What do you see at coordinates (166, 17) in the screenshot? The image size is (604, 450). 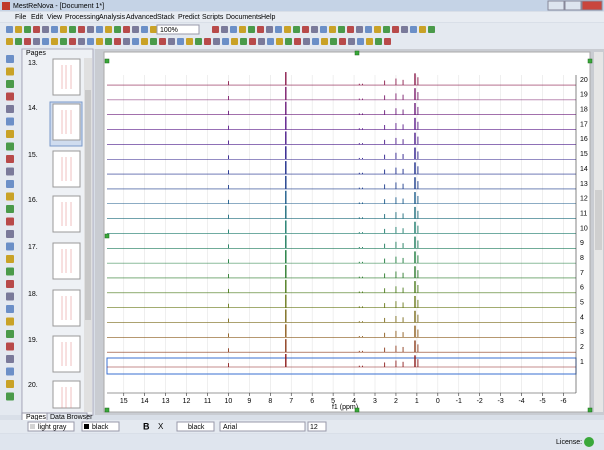 I see `menu-item: Stack` at bounding box center [166, 17].